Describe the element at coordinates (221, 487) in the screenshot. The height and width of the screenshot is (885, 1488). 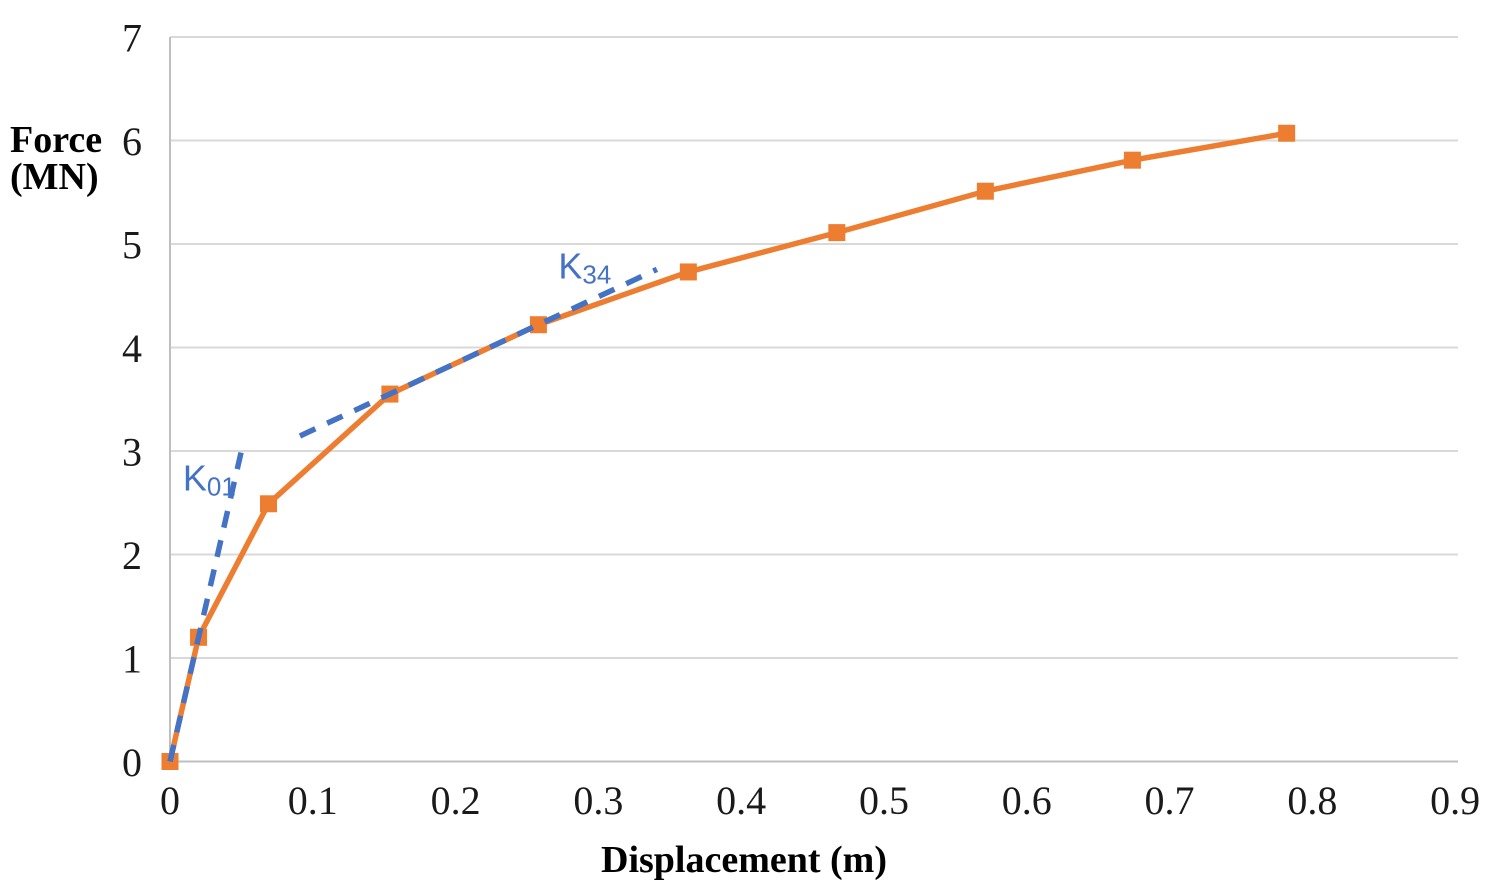
I see `K01-secant-label-subscript: 01` at that location.